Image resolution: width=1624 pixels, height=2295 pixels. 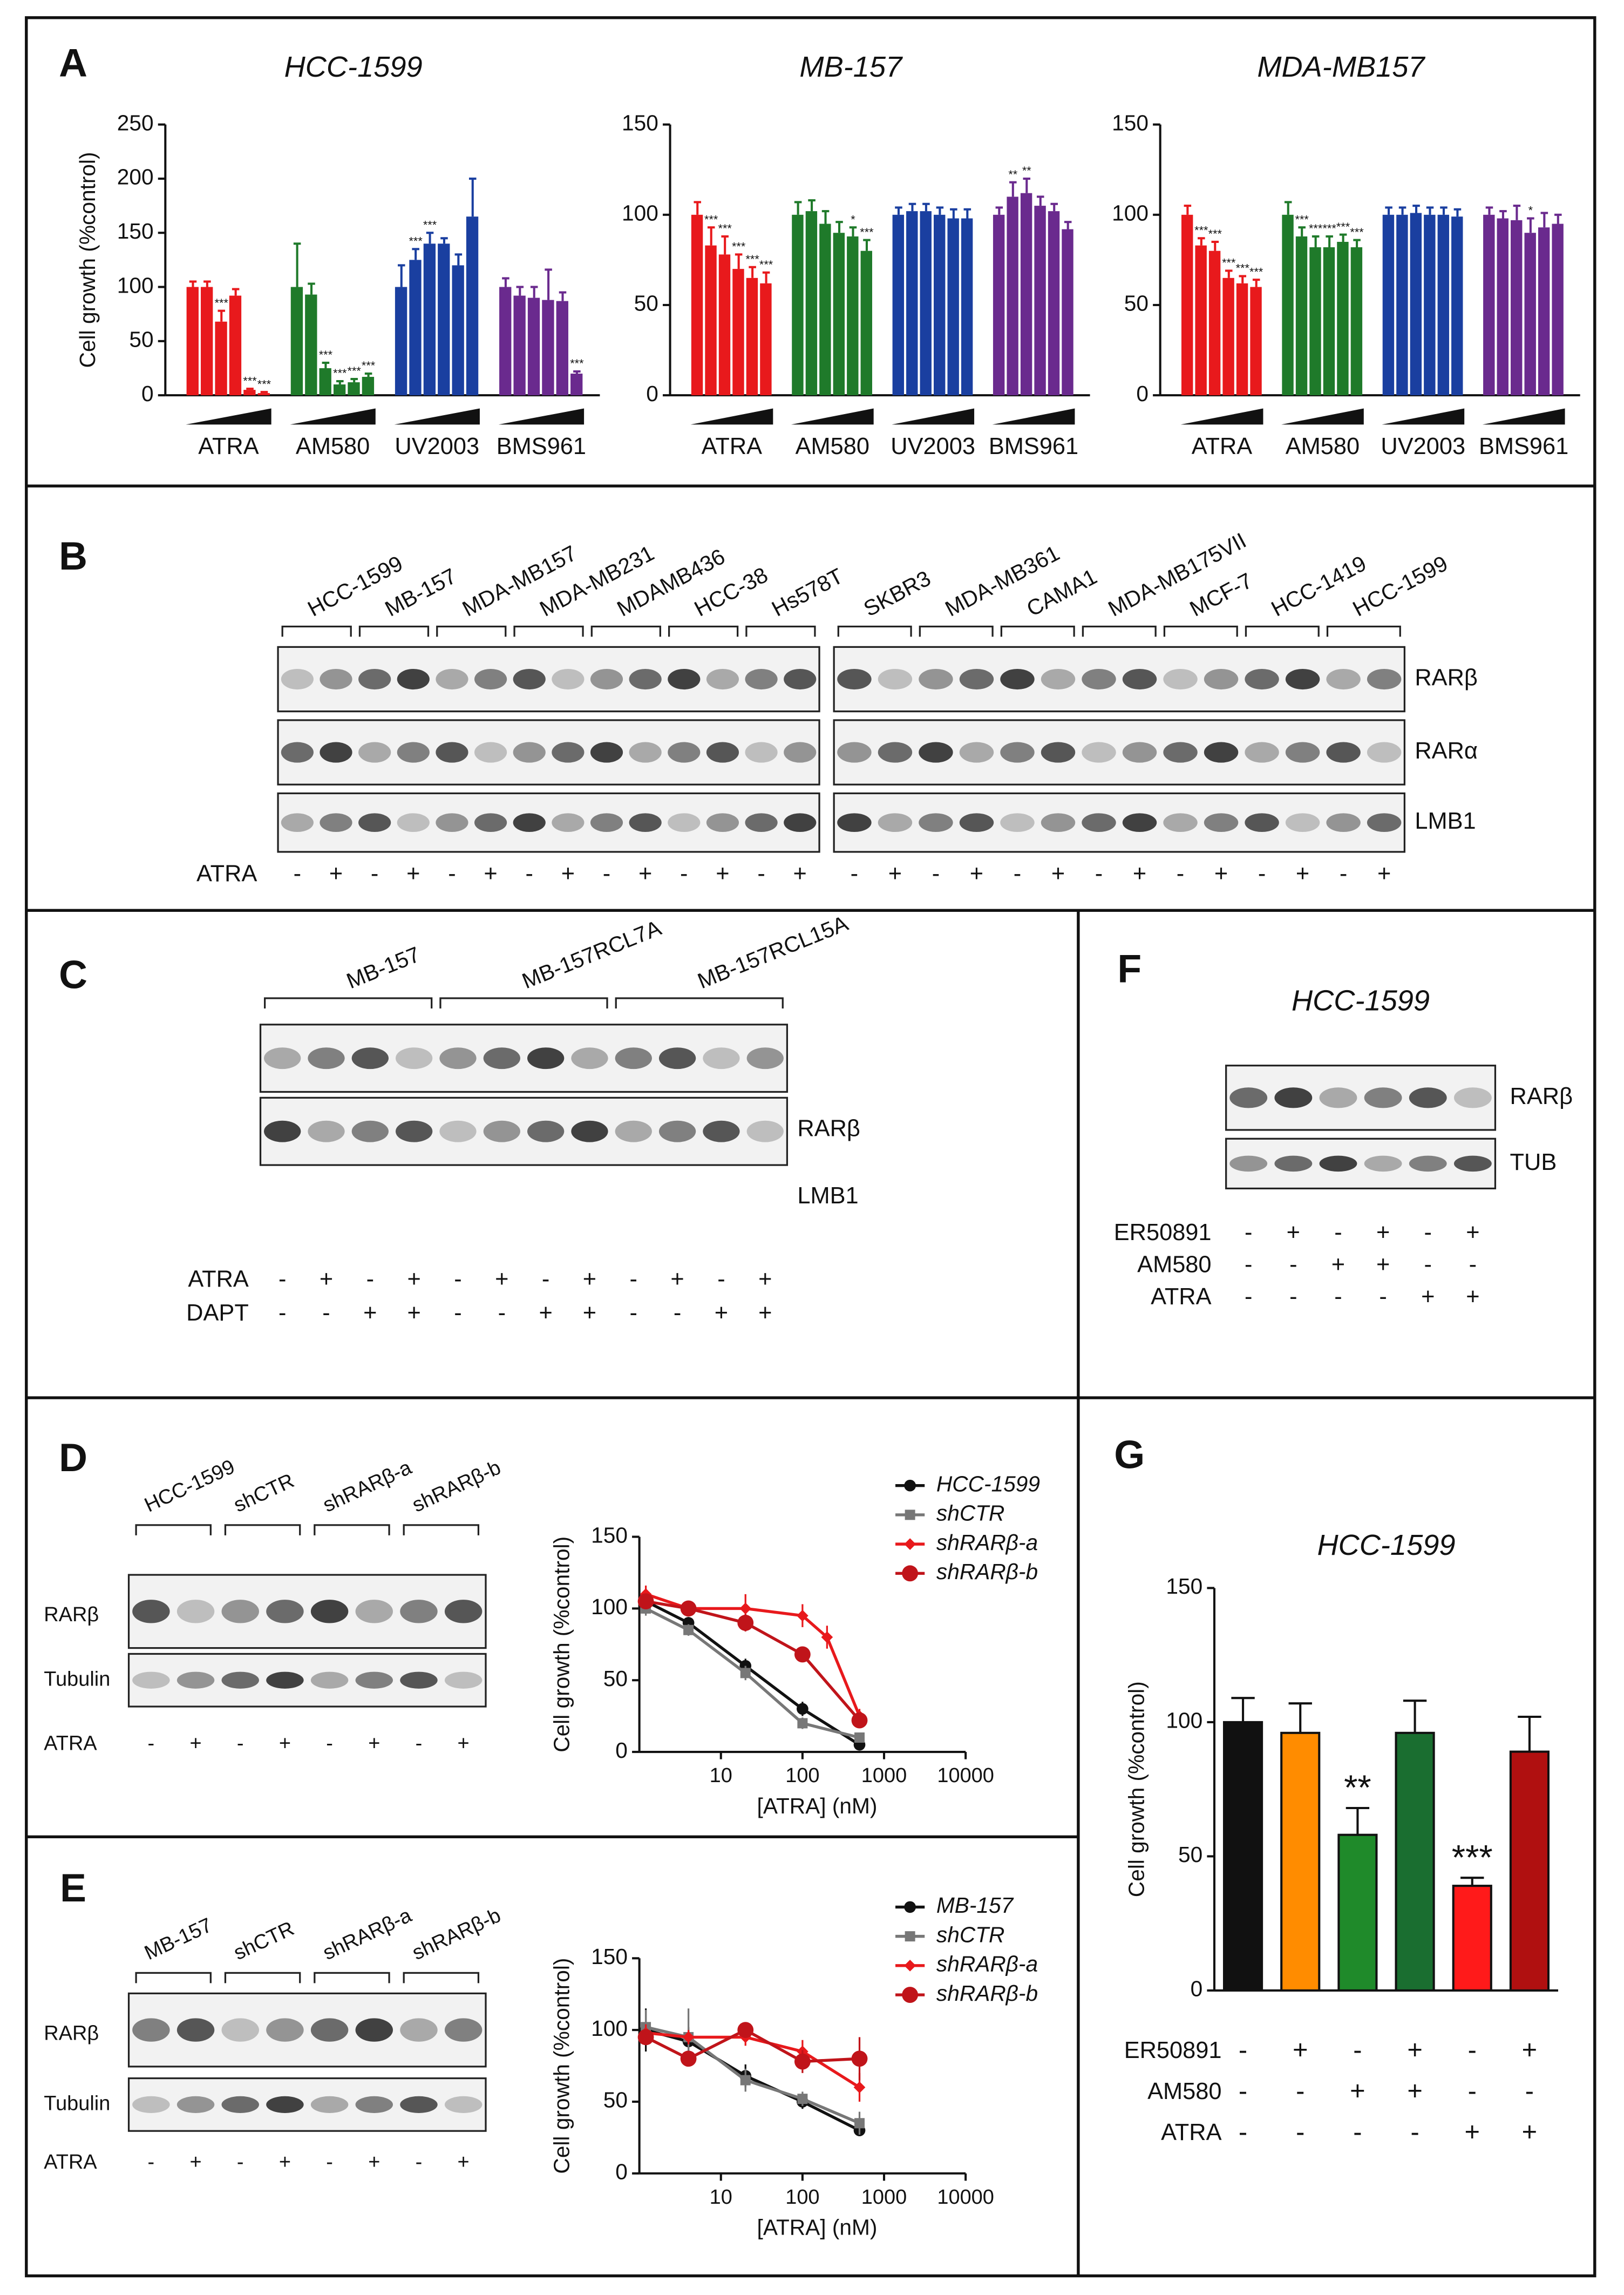 What do you see at coordinates (970, 1513) in the screenshot?
I see `legend-label: shCTR` at bounding box center [970, 1513].